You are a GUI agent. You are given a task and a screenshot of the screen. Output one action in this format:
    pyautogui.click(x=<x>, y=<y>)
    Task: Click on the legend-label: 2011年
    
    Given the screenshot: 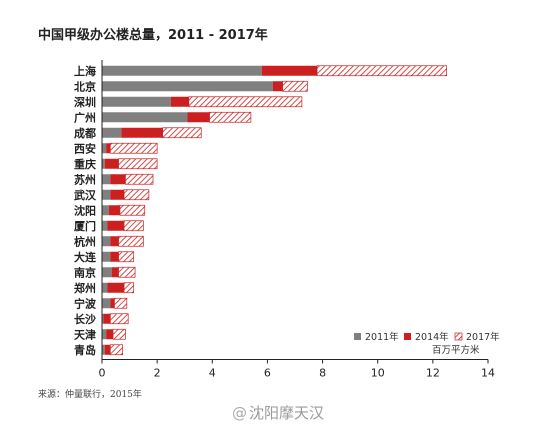 What is the action you would take?
    pyautogui.click(x=382, y=337)
    